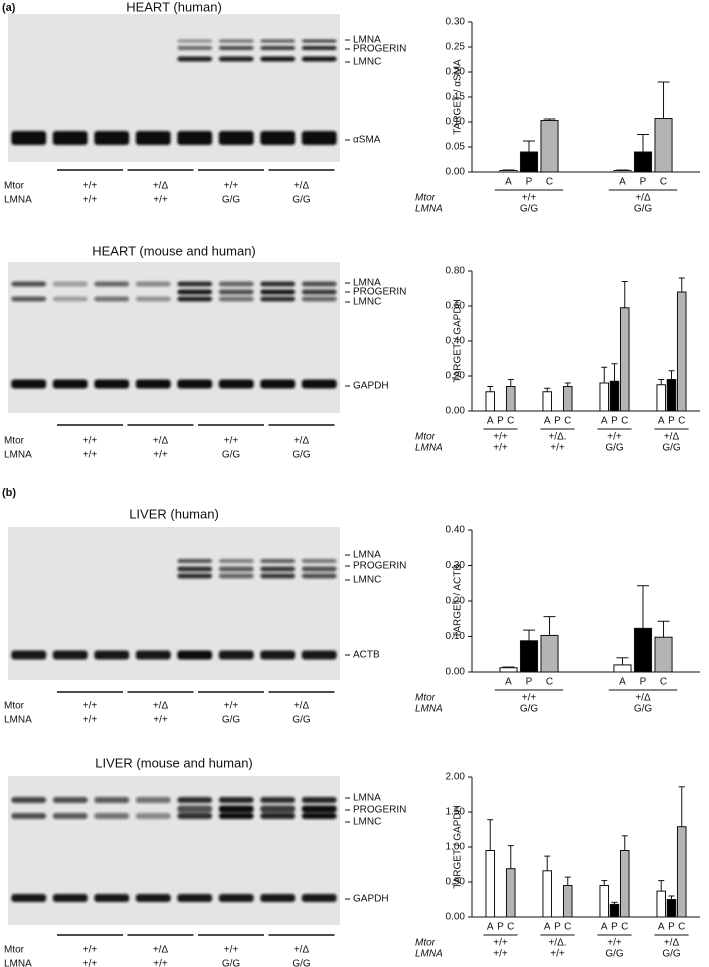 This screenshot has width=709, height=967. Describe the element at coordinates (174, 7) in the screenshot. I see `blot-title: HEART (human)` at that location.